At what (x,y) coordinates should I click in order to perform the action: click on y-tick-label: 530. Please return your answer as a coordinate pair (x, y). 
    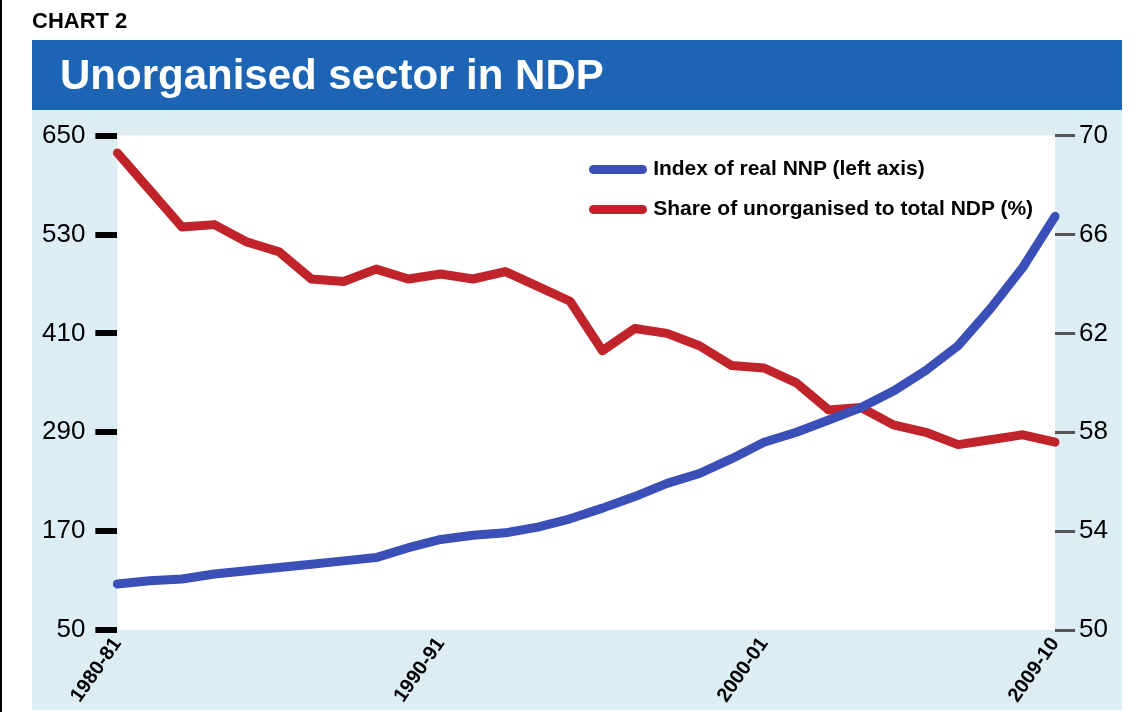
    Looking at the image, I should click on (63, 232).